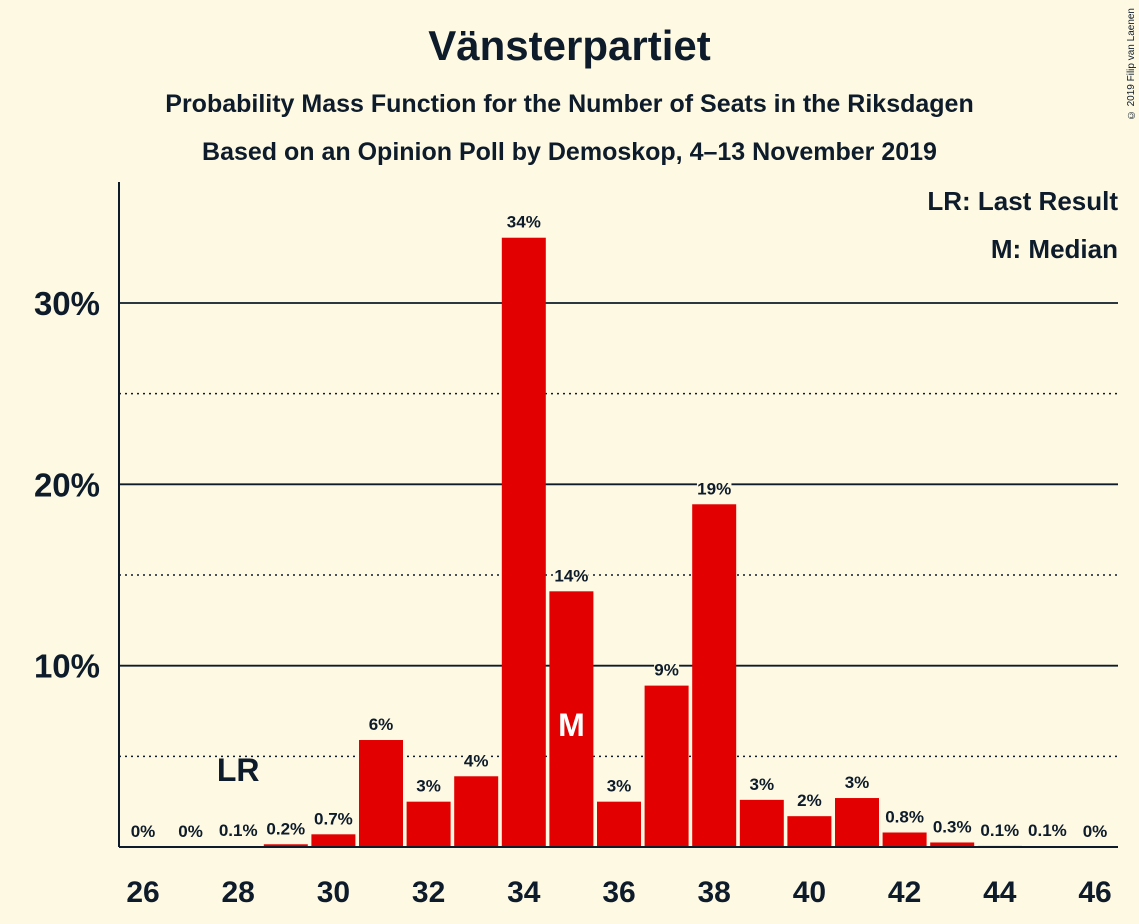  I want to click on x-tick-label-36: 36, so click(618, 892).